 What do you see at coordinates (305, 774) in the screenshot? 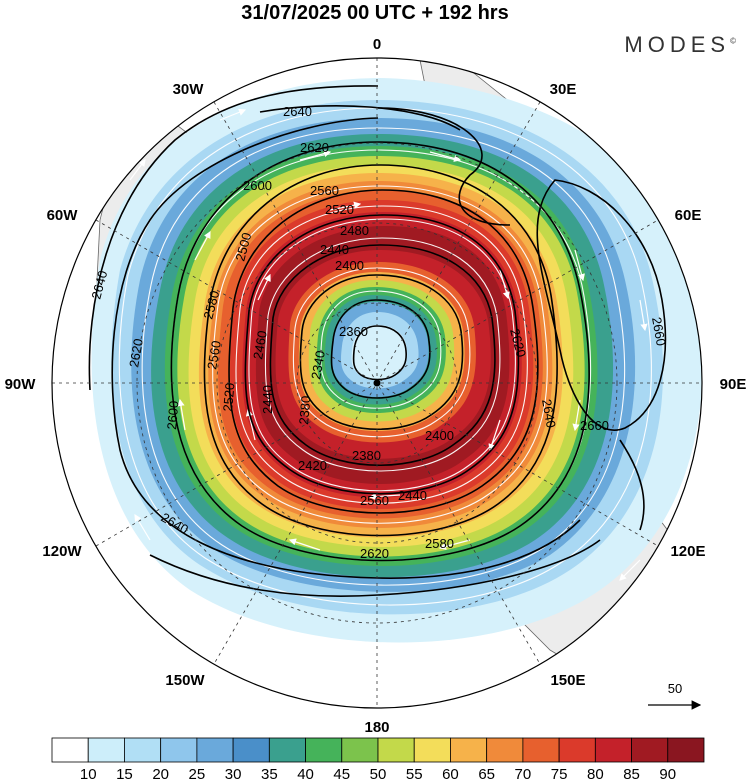
I see `colorbar-tick-label: 40` at bounding box center [305, 774].